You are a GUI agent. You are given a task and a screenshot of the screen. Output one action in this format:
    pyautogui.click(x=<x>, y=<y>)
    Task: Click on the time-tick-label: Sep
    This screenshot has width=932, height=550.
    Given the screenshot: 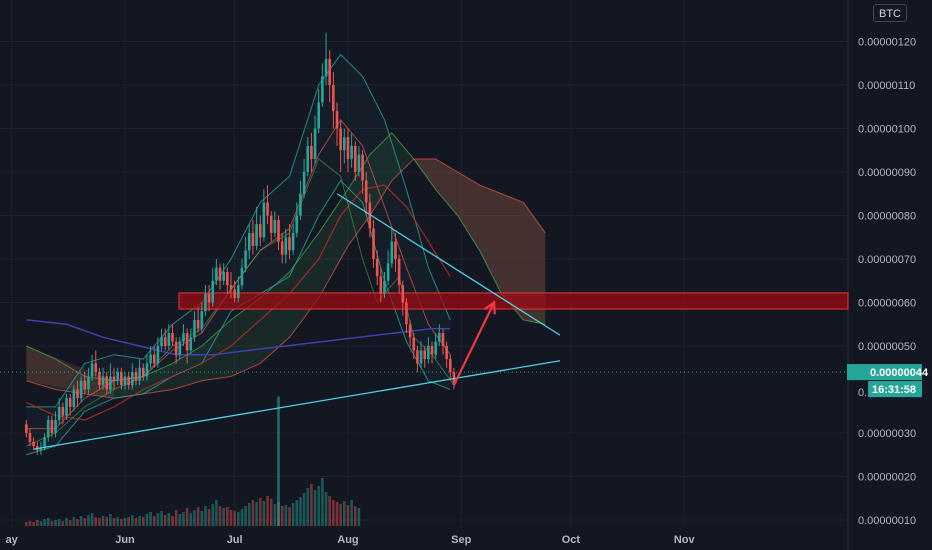 What is the action you would take?
    pyautogui.click(x=461, y=540)
    